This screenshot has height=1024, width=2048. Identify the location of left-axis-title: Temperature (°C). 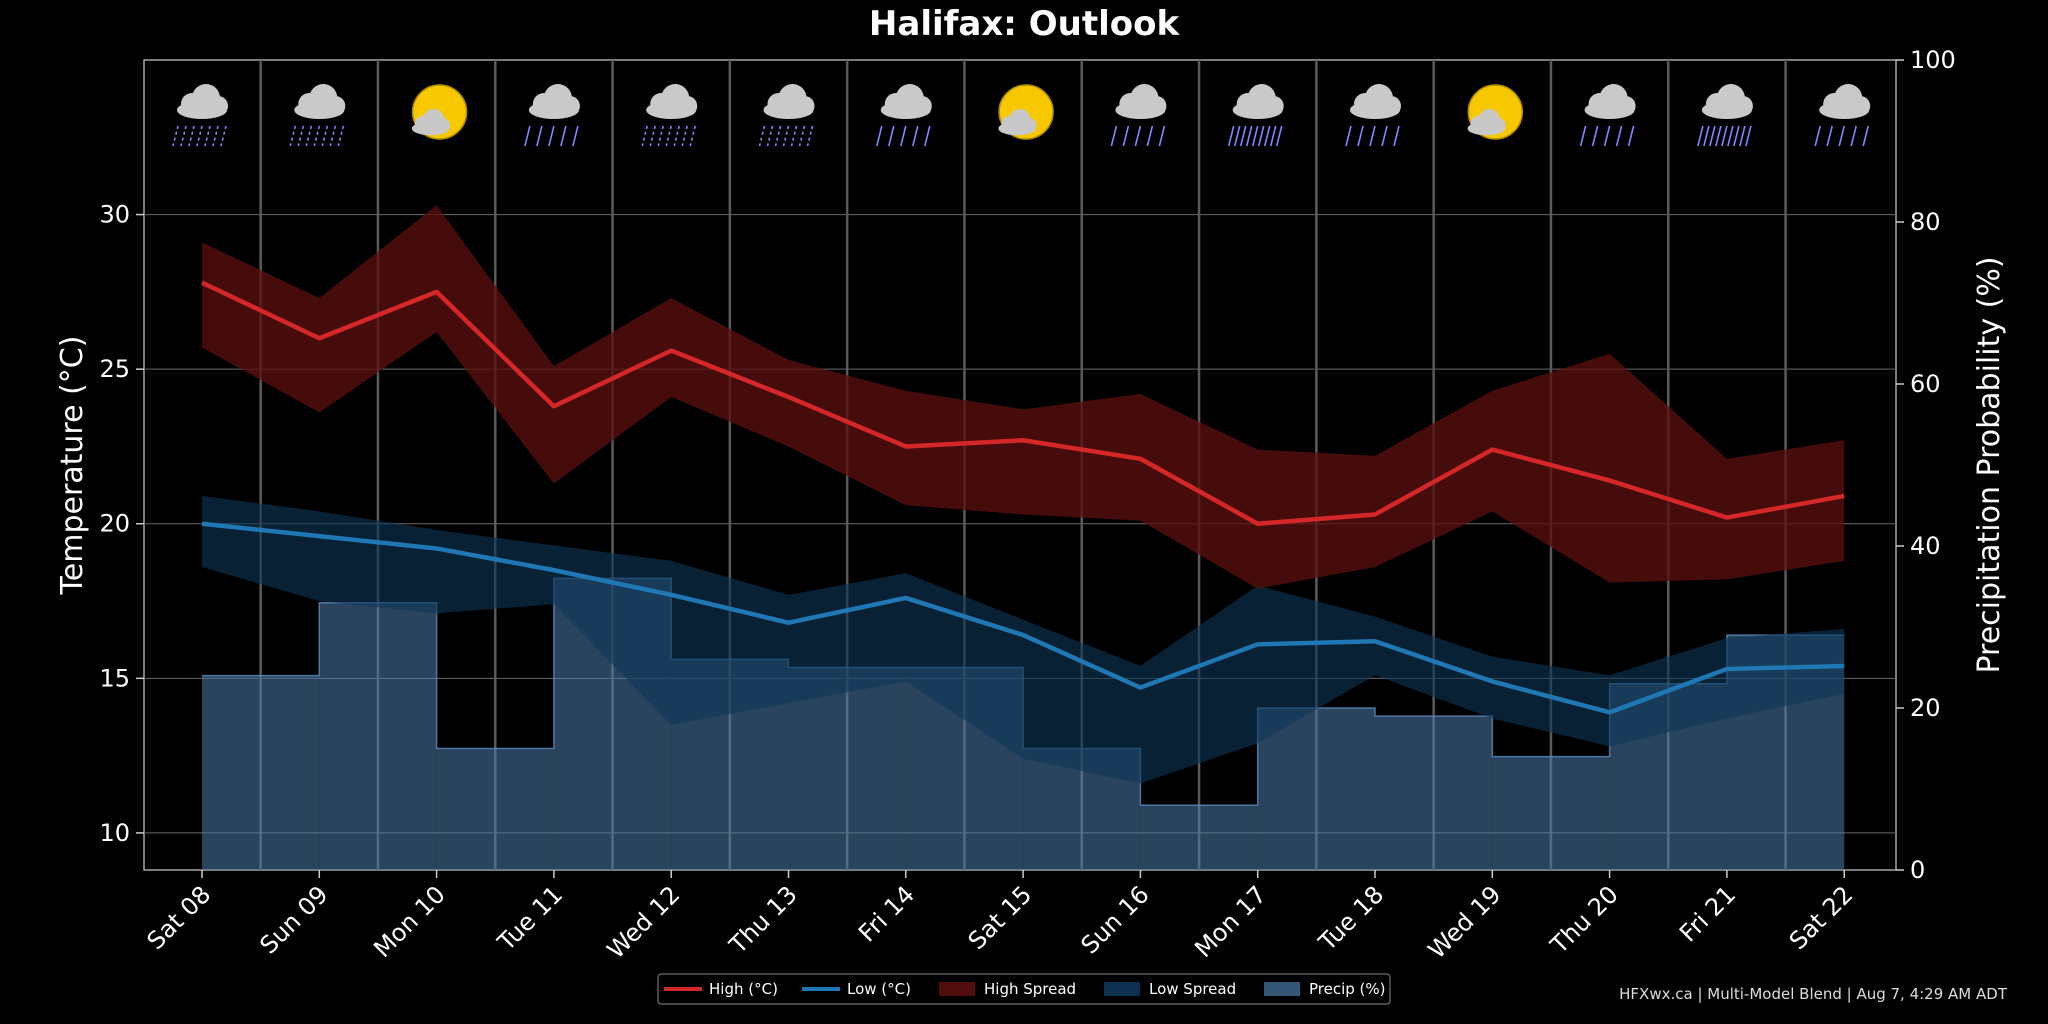
(72, 466).